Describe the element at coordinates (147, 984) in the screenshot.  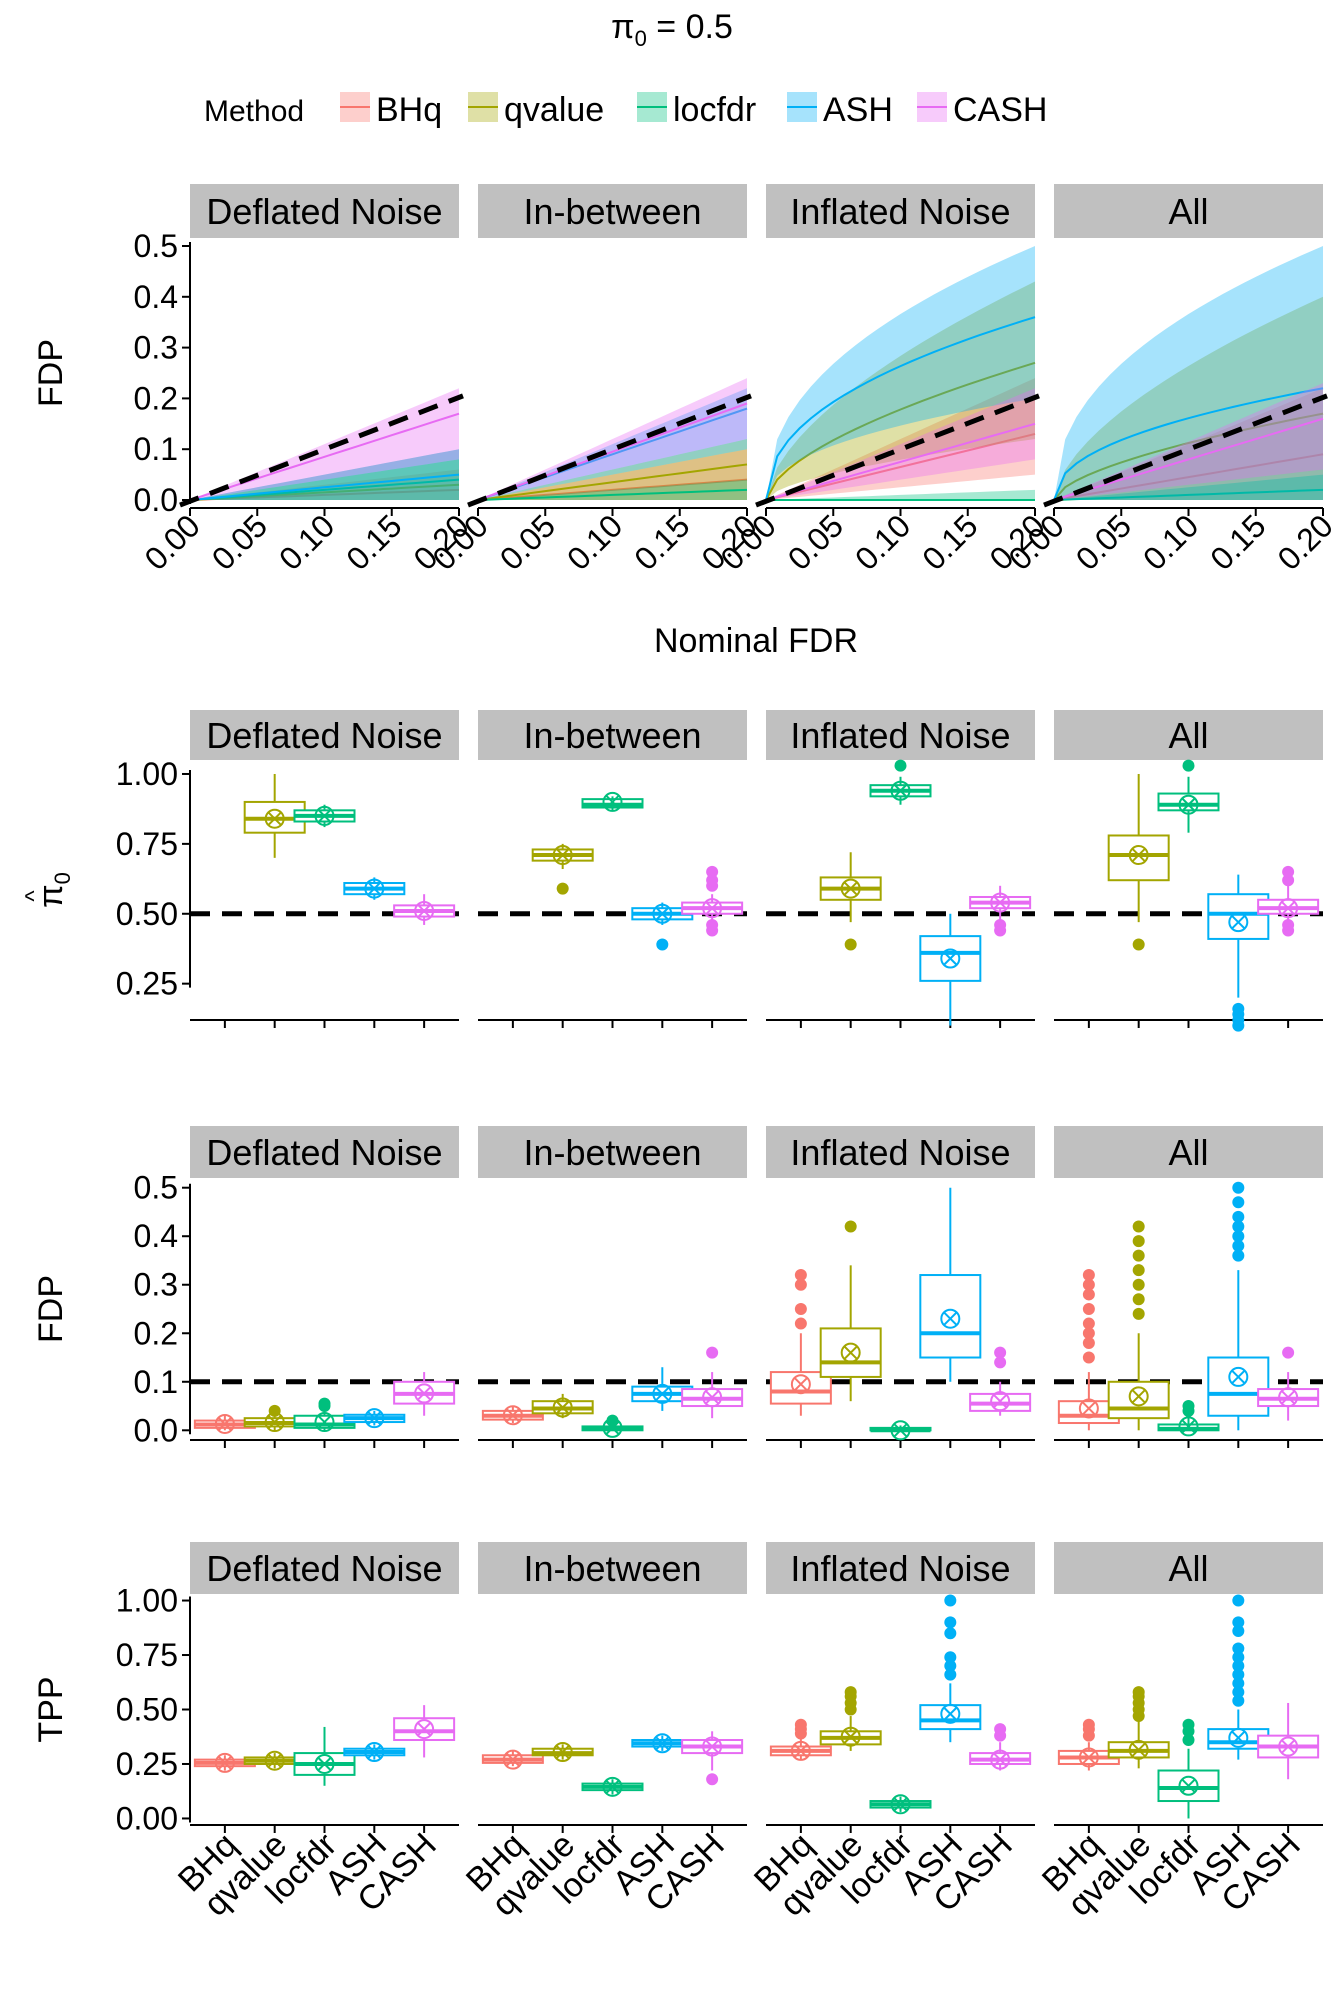
I see `y-tick-label-1: 0.25` at that location.